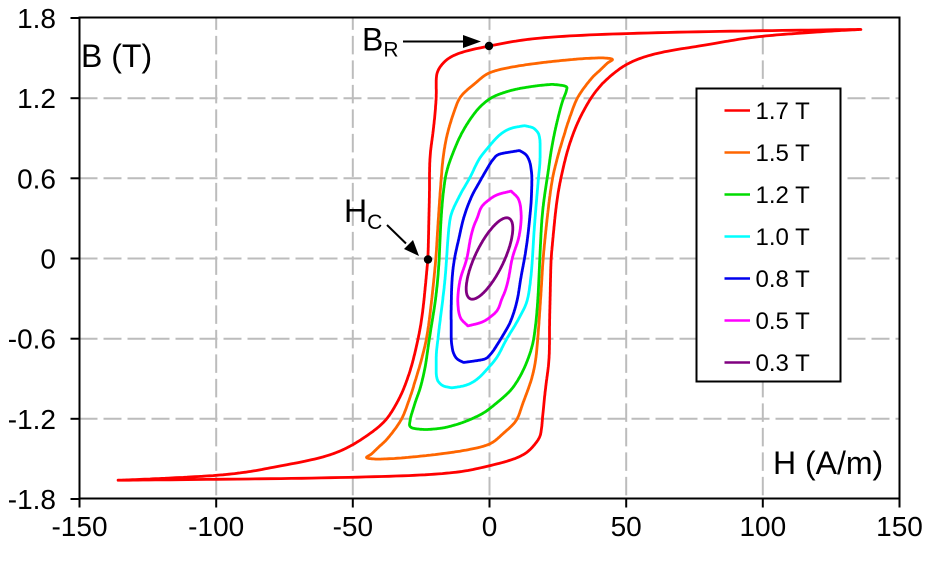 Image resolution: width=929 pixels, height=565 pixels. What do you see at coordinates (783, 153) in the screenshot?
I see `svg-text: 1.5 T` at bounding box center [783, 153].